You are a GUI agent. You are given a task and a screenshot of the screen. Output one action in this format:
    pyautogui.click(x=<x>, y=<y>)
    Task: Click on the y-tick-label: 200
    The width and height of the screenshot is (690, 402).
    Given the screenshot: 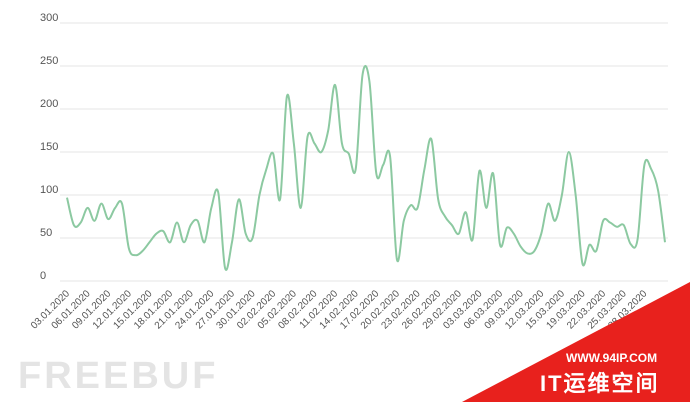 What is the action you would take?
    pyautogui.click(x=49, y=104)
    